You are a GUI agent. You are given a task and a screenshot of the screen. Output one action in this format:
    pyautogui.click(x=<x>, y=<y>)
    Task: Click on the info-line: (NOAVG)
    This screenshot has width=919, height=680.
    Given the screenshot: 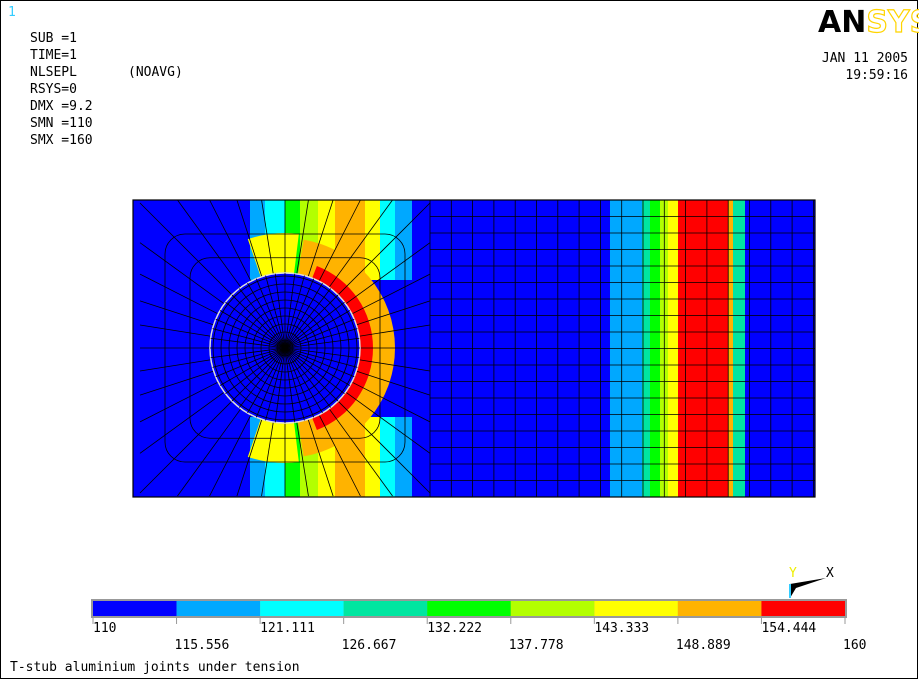 What is the action you would take?
    pyautogui.click(x=155, y=72)
    